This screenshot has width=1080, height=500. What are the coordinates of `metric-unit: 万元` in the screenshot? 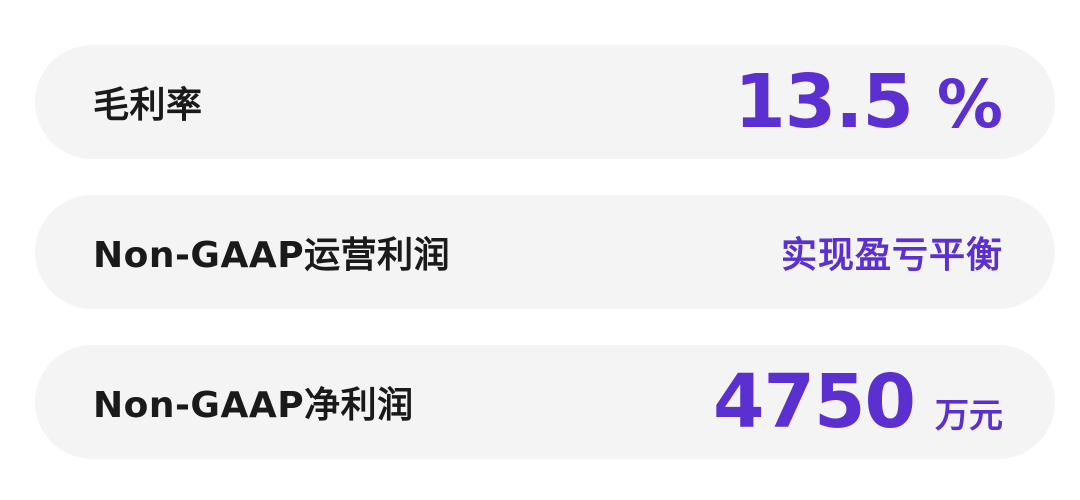 It's located at (969, 416).